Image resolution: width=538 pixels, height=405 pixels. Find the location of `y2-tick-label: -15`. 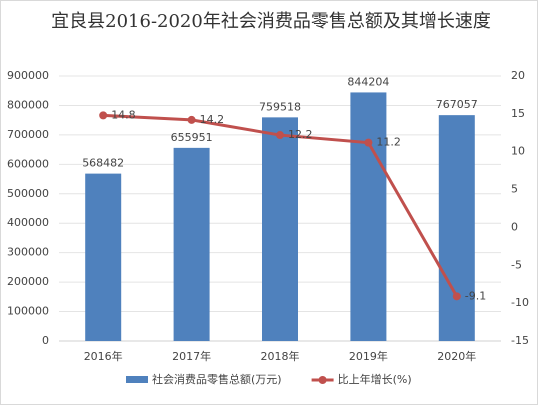

y2-tick-label: -15 is located at coordinates (520, 340).